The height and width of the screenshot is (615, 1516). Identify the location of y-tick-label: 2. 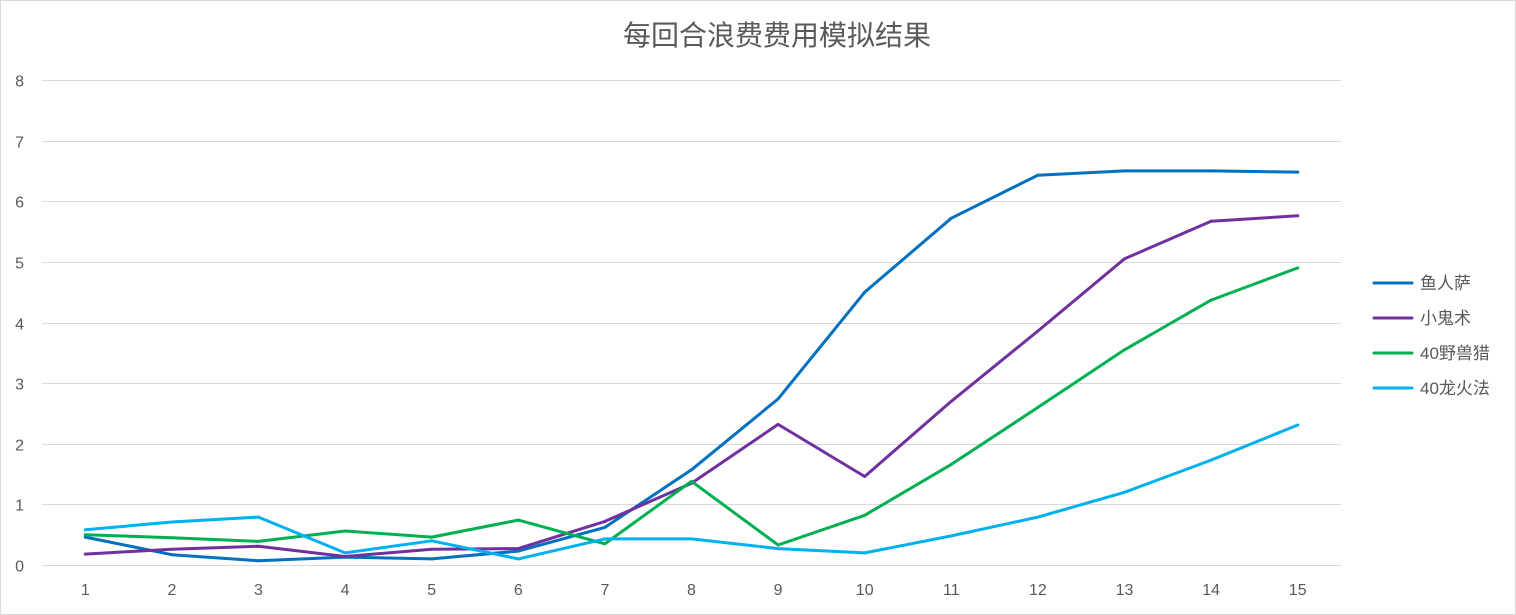
(19, 446).